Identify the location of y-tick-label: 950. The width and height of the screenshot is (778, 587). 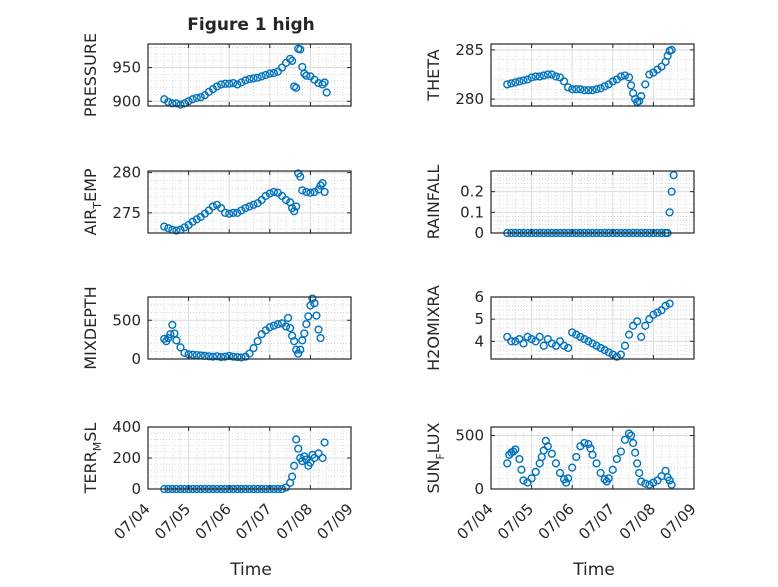
(126, 68).